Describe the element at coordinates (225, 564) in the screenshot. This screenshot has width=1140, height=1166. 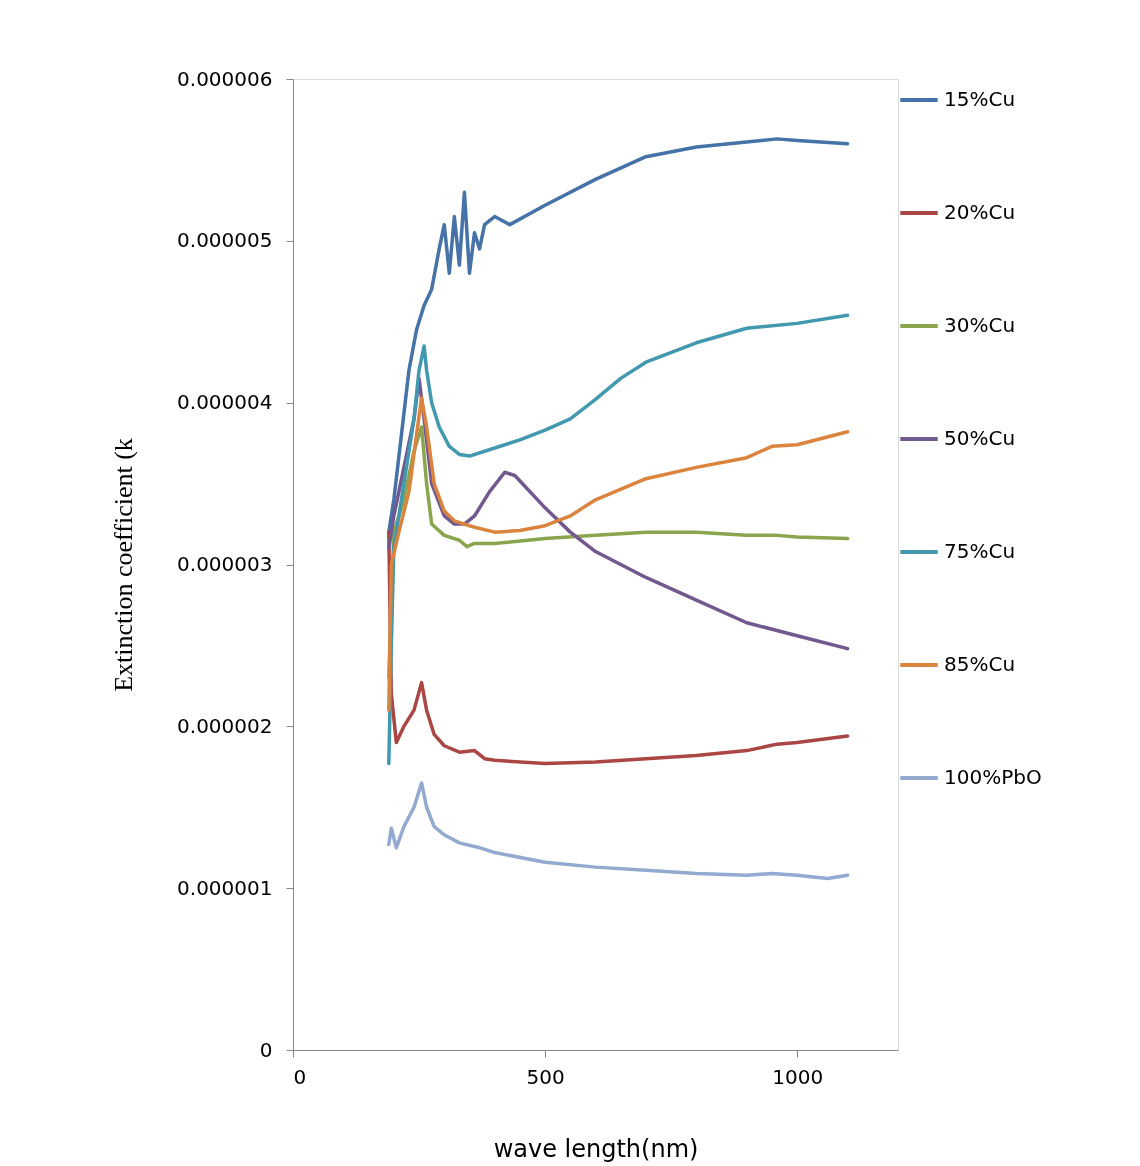
I see `y-tick-label: 0.000003` at that location.